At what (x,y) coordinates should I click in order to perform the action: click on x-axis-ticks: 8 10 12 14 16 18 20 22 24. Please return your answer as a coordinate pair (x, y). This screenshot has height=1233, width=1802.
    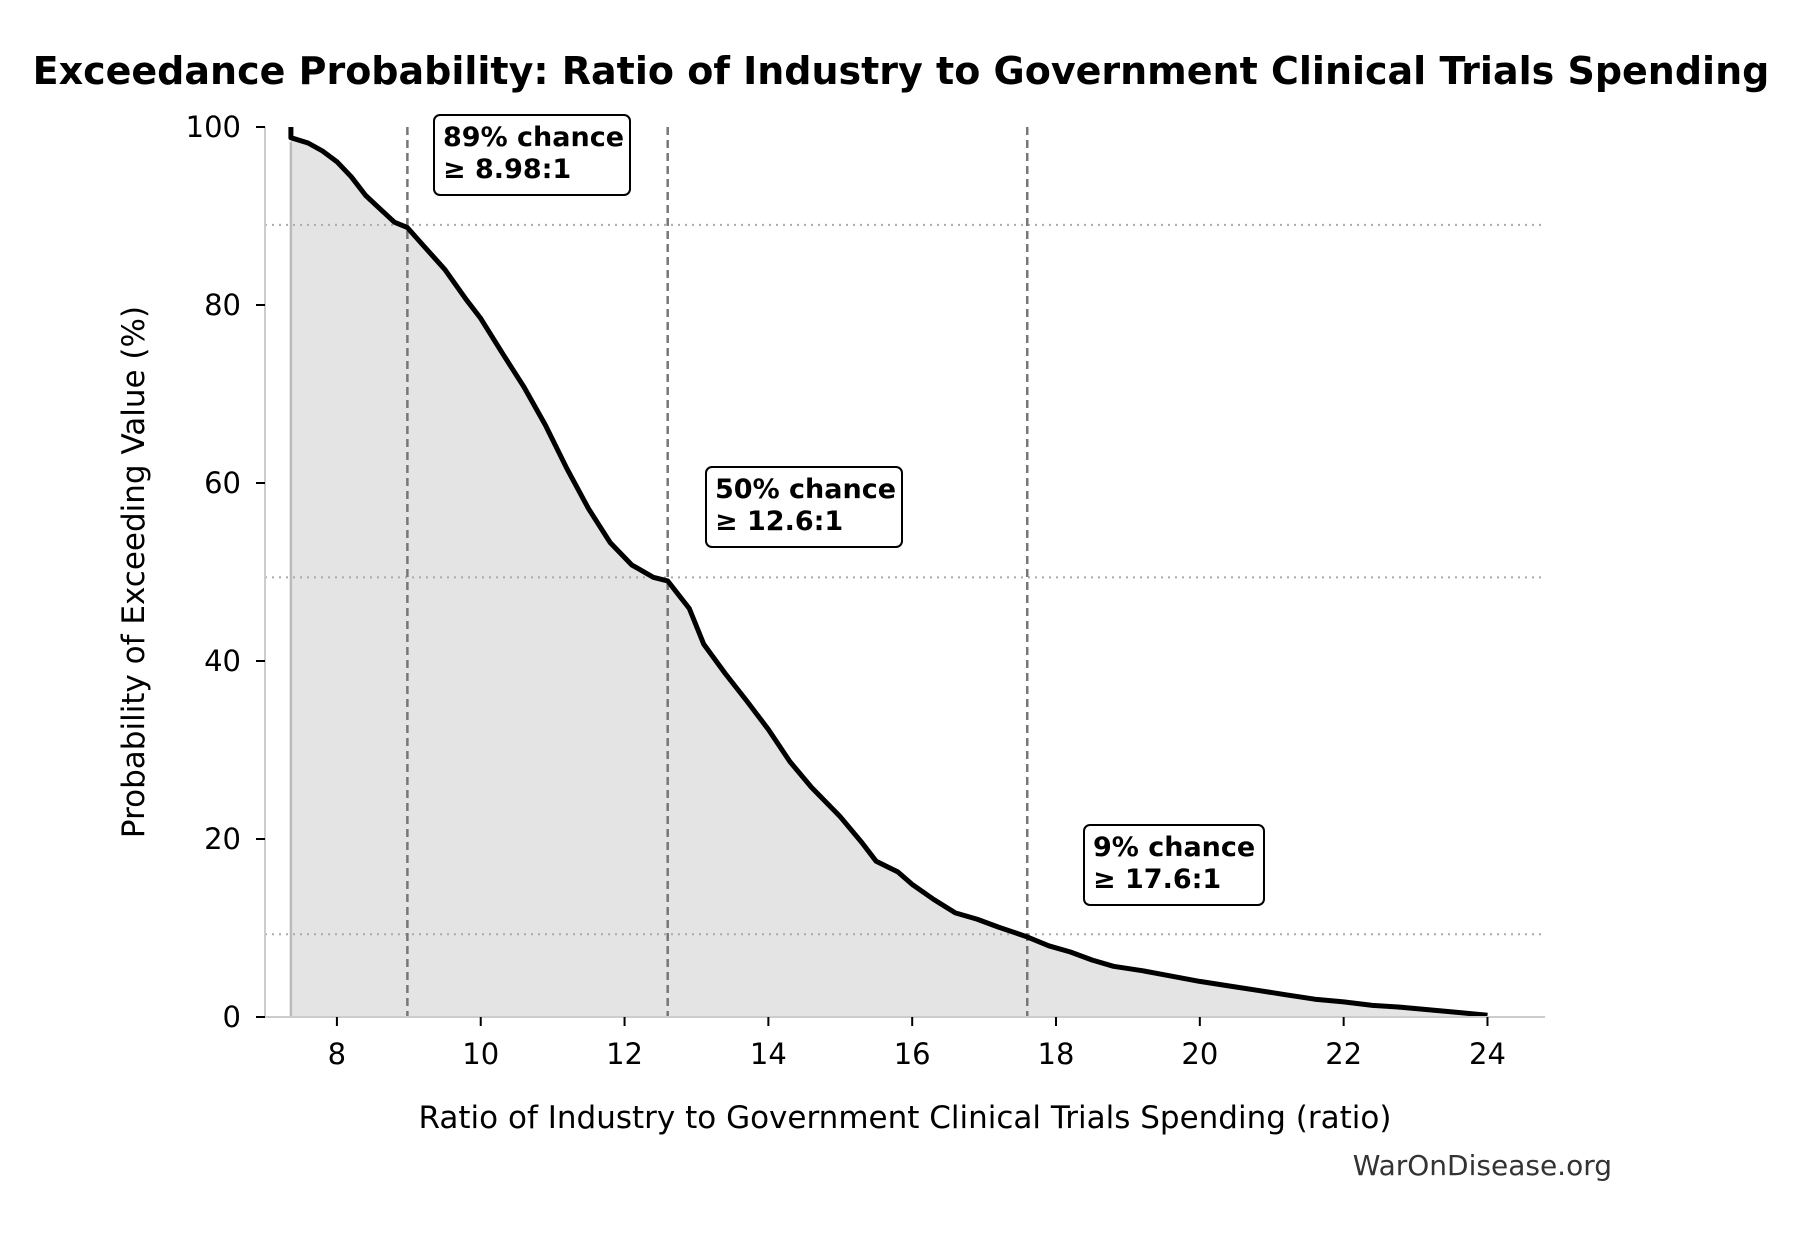
    Looking at the image, I should click on (917, 1044).